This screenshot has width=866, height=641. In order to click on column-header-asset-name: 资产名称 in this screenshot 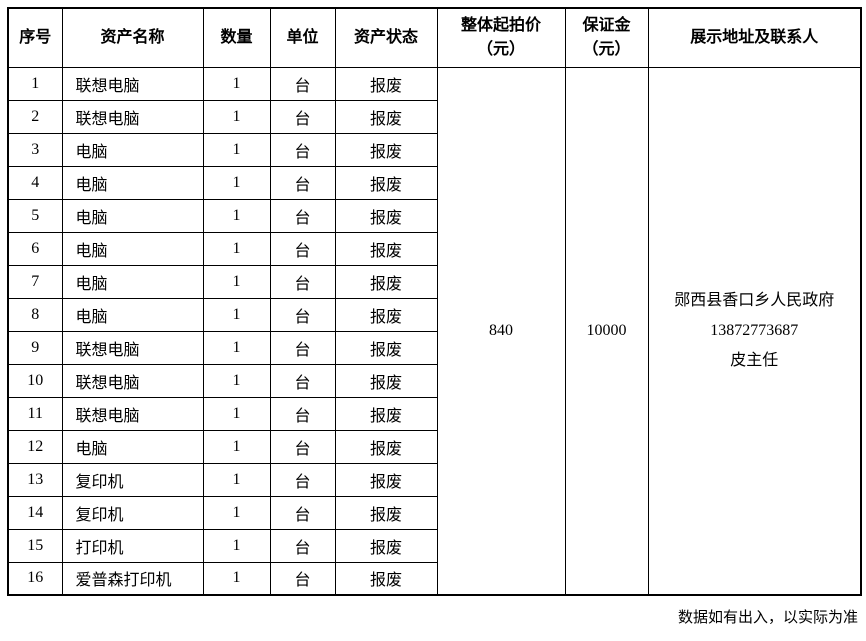, I will do `click(132, 37)`.